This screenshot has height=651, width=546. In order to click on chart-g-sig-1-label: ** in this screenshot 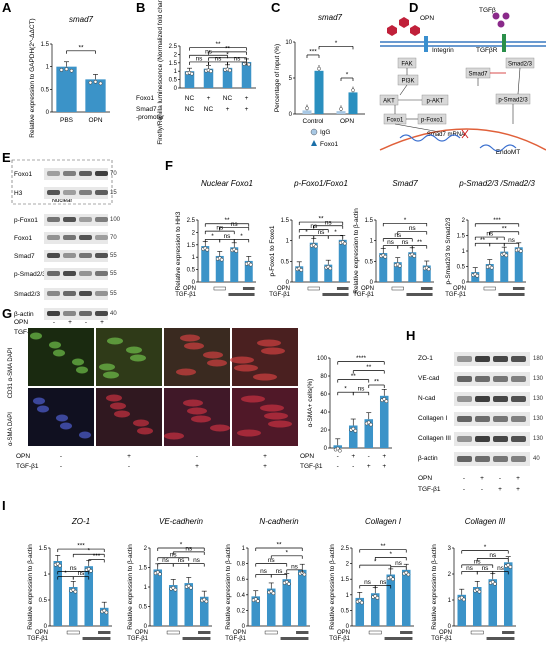, I will do `click(369, 367)`.